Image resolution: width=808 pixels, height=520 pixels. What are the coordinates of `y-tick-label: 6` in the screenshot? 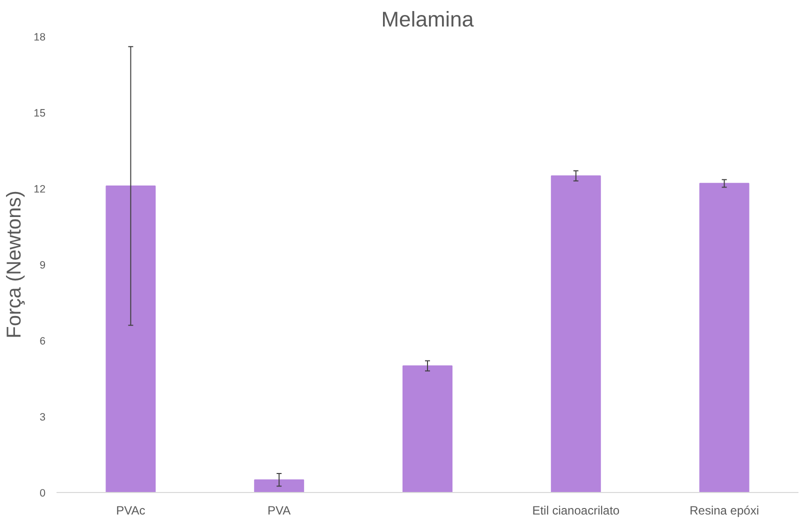 It's located at (43, 342).